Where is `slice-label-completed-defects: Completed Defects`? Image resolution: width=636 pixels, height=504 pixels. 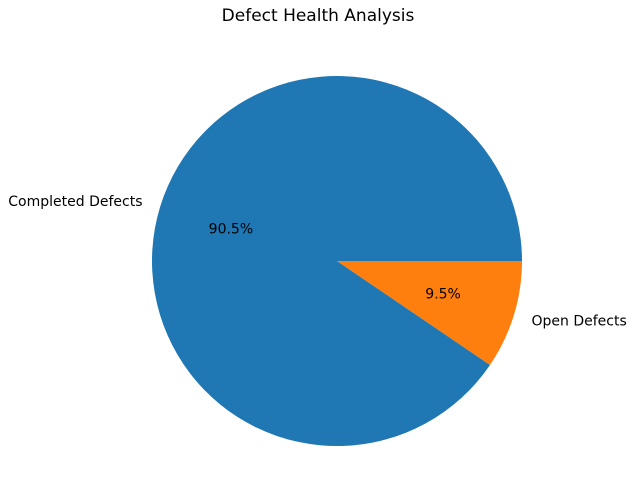
slice-label-completed-defects: Completed Defects is located at coordinates (75, 202).